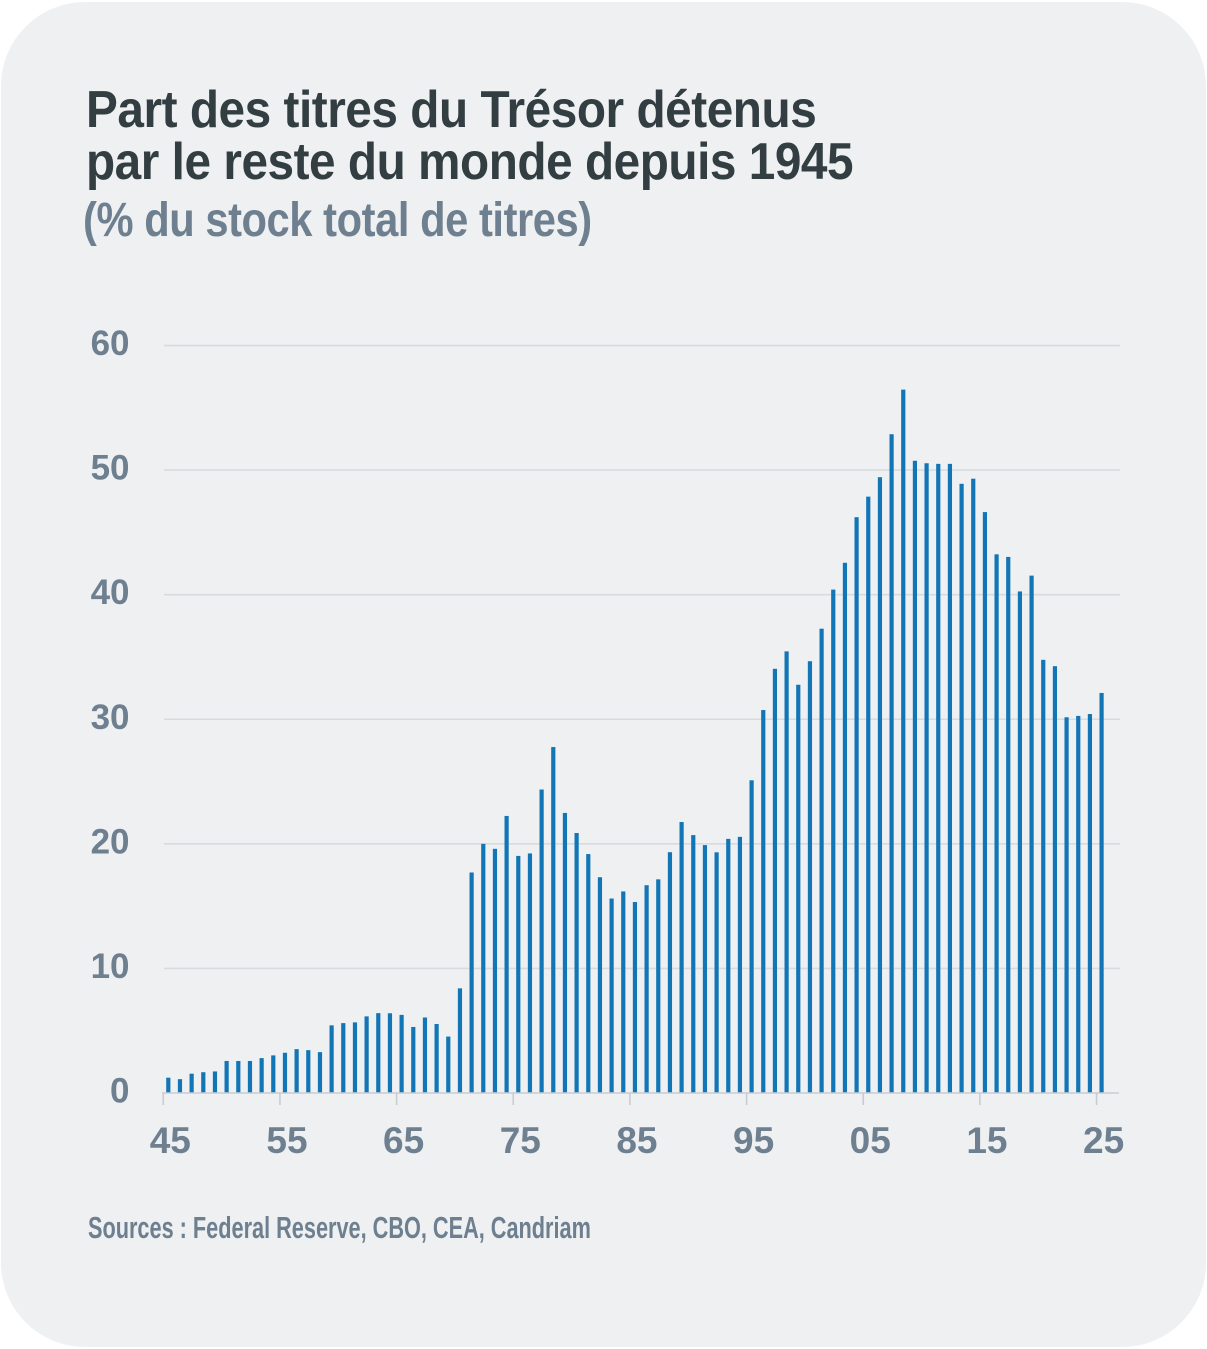  Describe the element at coordinates (753, 1140) in the screenshot. I see `svg-text: 95` at that location.